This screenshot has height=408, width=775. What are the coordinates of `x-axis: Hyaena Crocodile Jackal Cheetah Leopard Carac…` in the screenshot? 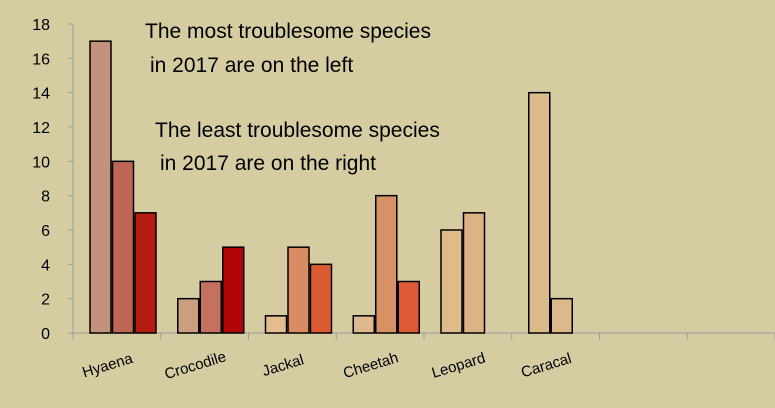 It's located at (423, 357).